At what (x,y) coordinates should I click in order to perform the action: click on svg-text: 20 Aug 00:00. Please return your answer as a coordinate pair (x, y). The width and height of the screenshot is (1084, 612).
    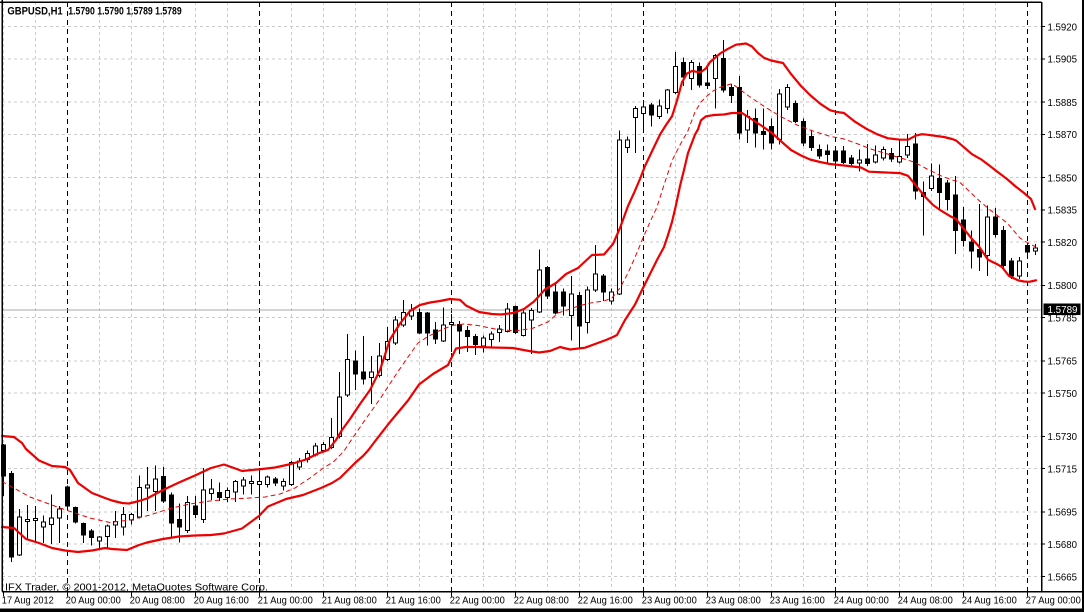
    Looking at the image, I should click on (93, 601).